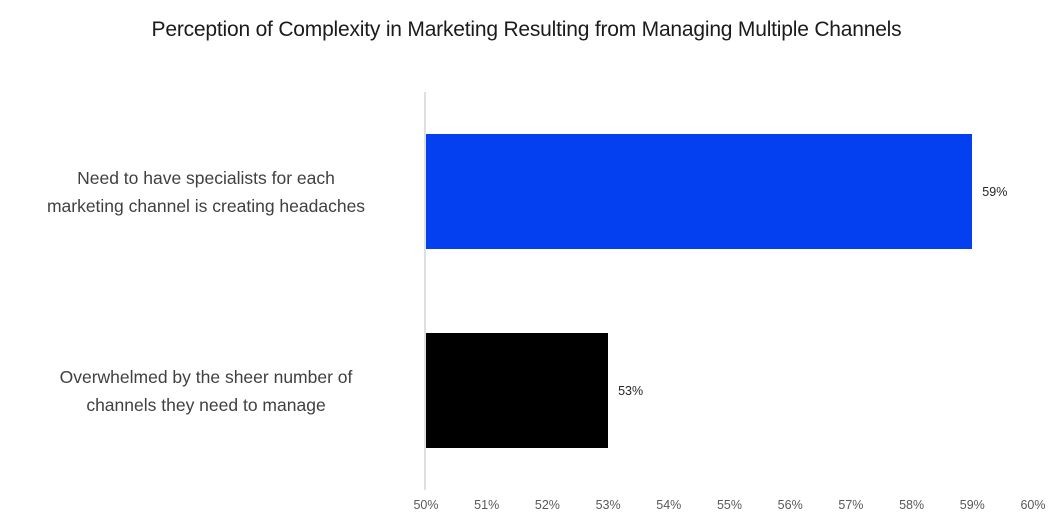  Describe the element at coordinates (426, 505) in the screenshot. I see `x-tick-label-0: 50%` at that location.